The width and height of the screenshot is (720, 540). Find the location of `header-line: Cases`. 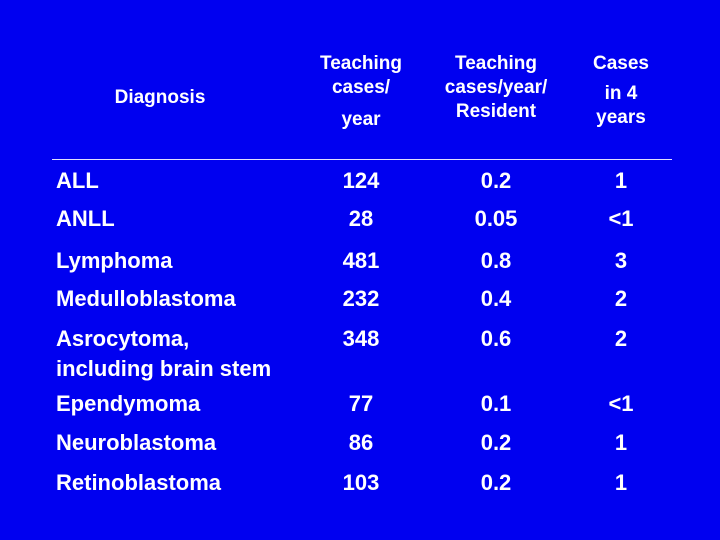

header-line: Cases is located at coordinates (621, 63).